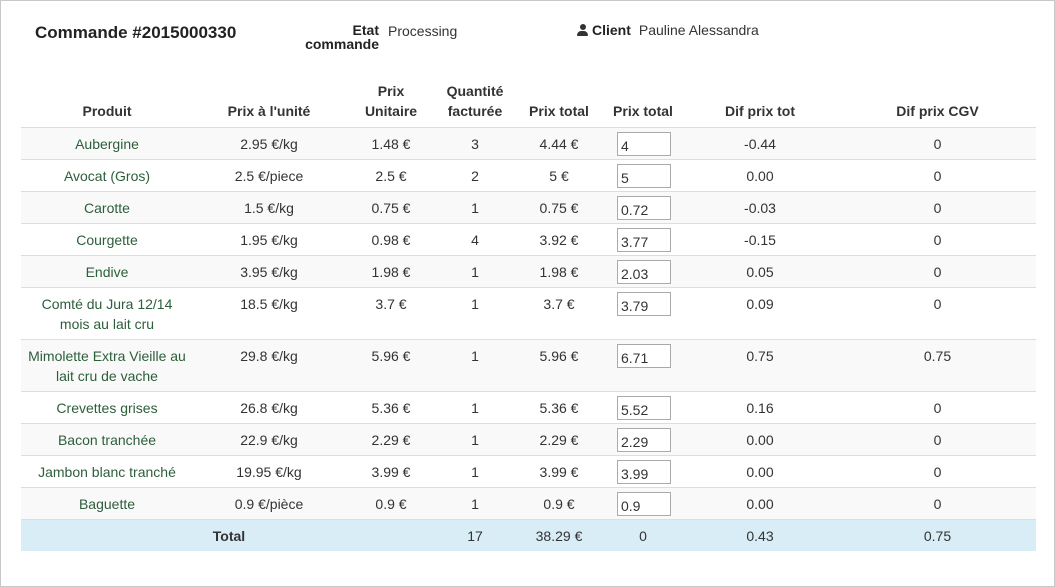 The width and height of the screenshot is (1055, 587). Describe the element at coordinates (107, 271) in the screenshot. I see `product-name: Endive` at that location.